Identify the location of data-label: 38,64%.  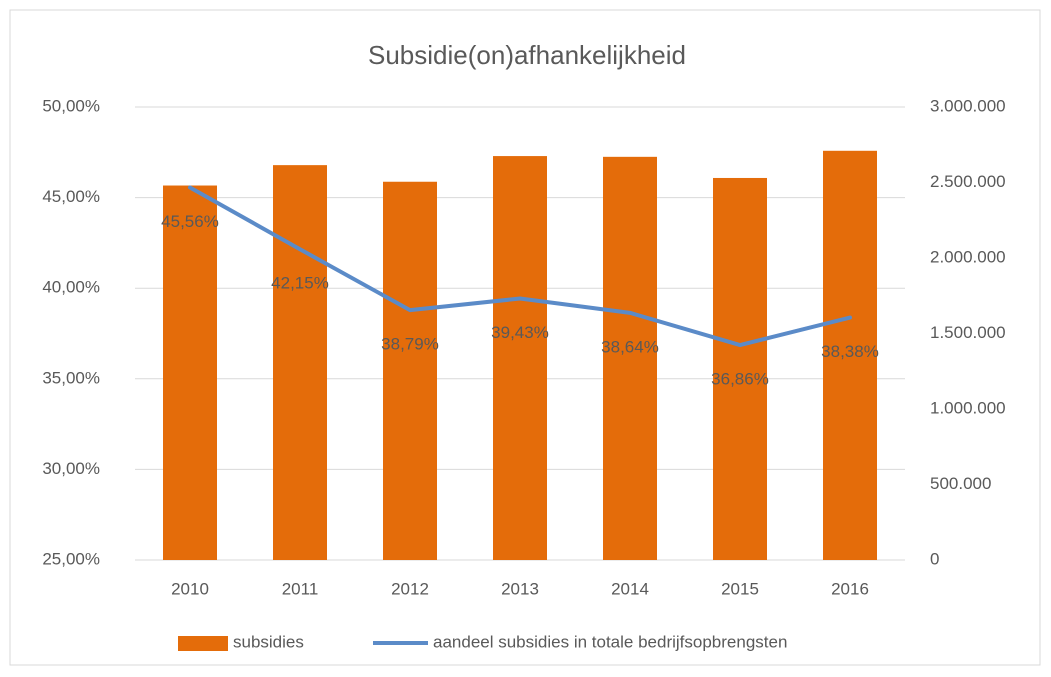
(630, 346).